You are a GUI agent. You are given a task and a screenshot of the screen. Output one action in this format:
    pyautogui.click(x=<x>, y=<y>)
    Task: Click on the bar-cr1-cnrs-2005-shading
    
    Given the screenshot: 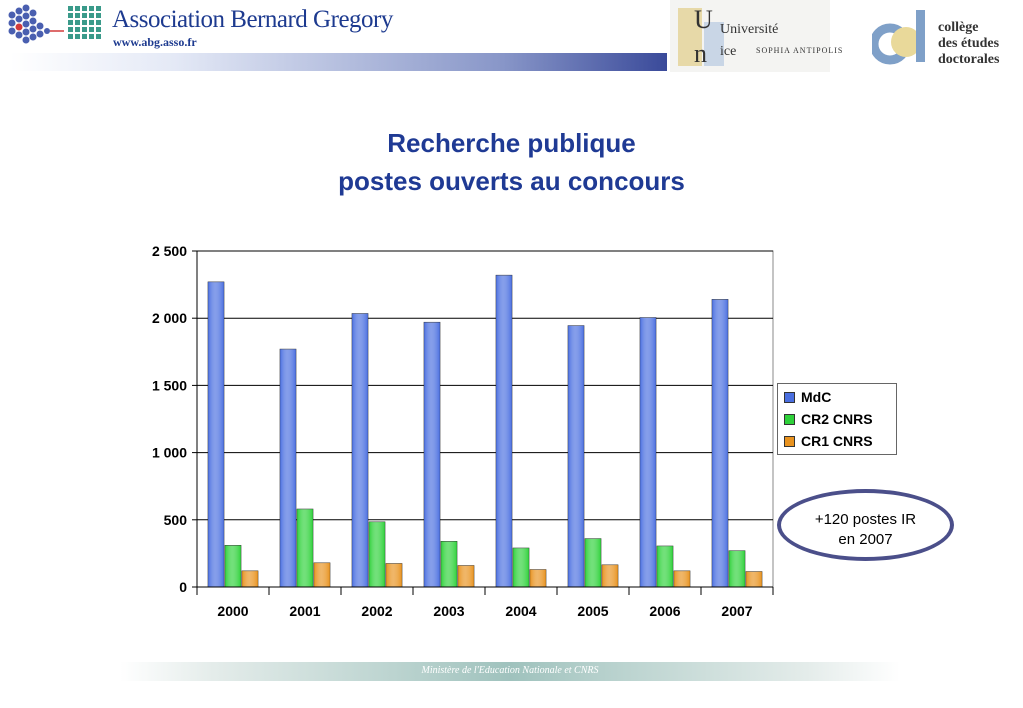 What is the action you would take?
    pyautogui.click(x=610, y=575)
    